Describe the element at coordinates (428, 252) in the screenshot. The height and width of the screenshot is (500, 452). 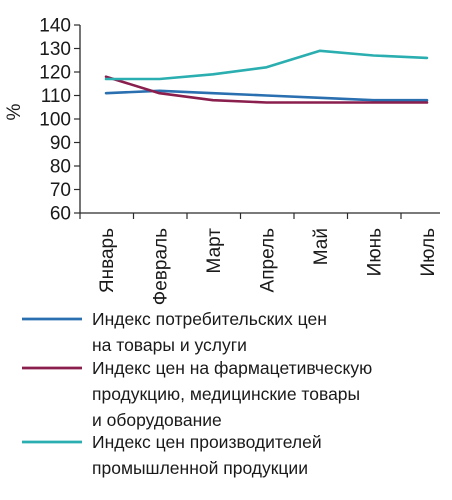
I see `x-tick-label: Июль` at that location.